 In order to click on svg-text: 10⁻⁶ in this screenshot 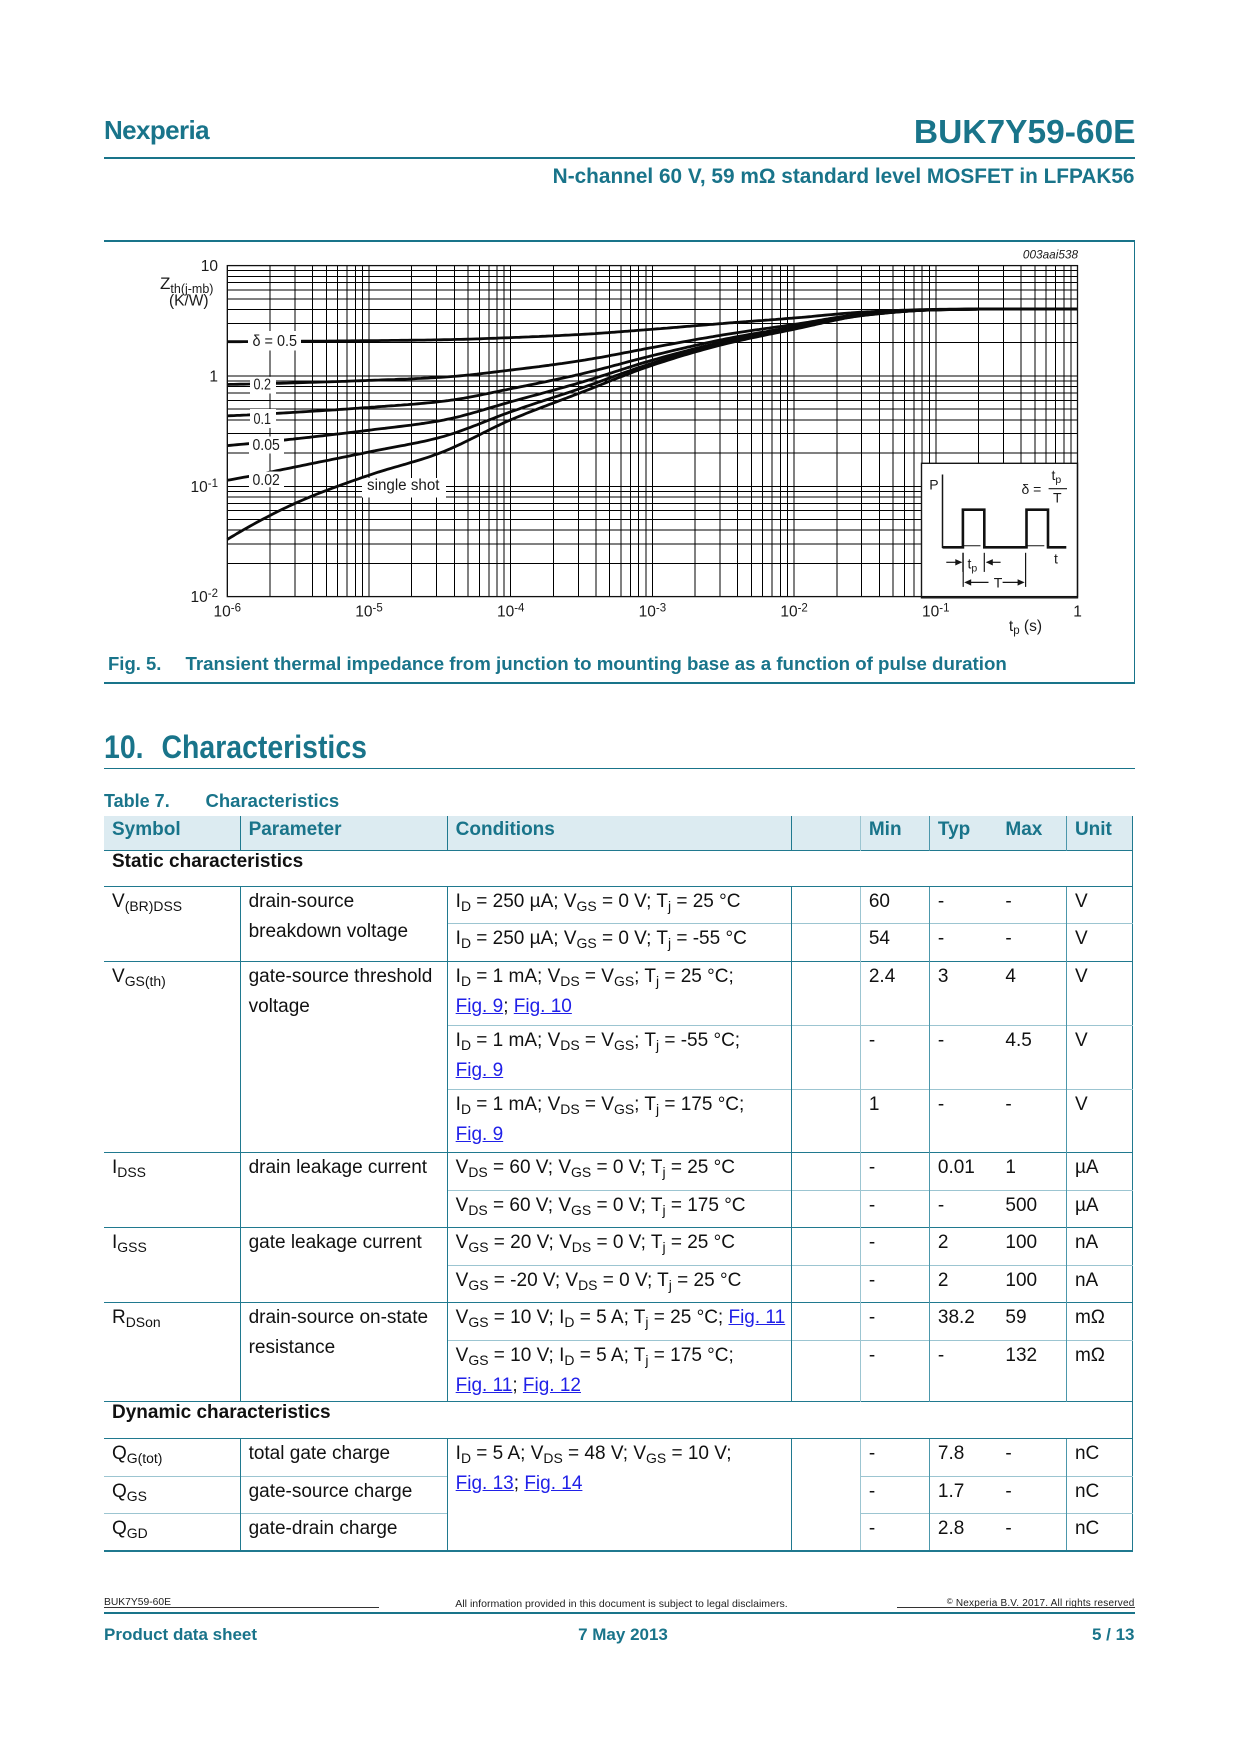, I will do `click(227, 612)`.